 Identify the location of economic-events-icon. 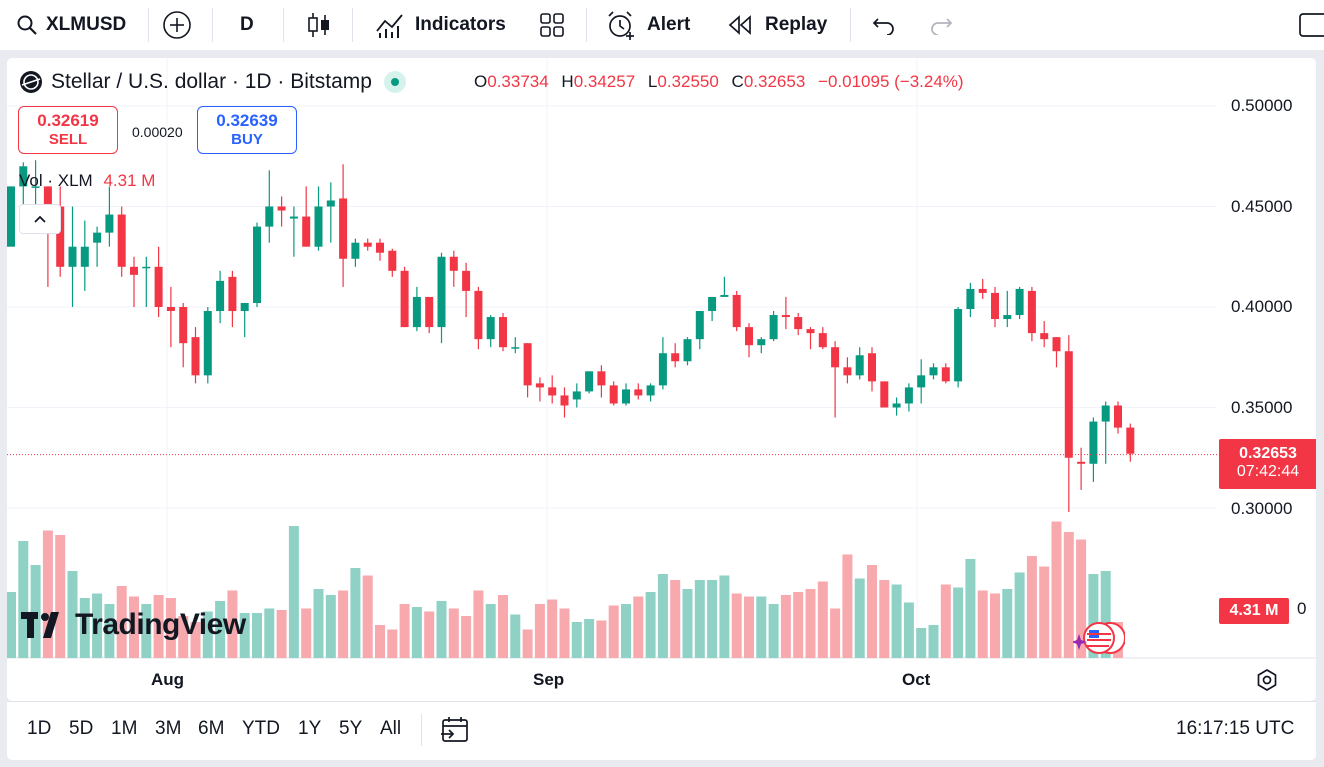
(1098, 638).